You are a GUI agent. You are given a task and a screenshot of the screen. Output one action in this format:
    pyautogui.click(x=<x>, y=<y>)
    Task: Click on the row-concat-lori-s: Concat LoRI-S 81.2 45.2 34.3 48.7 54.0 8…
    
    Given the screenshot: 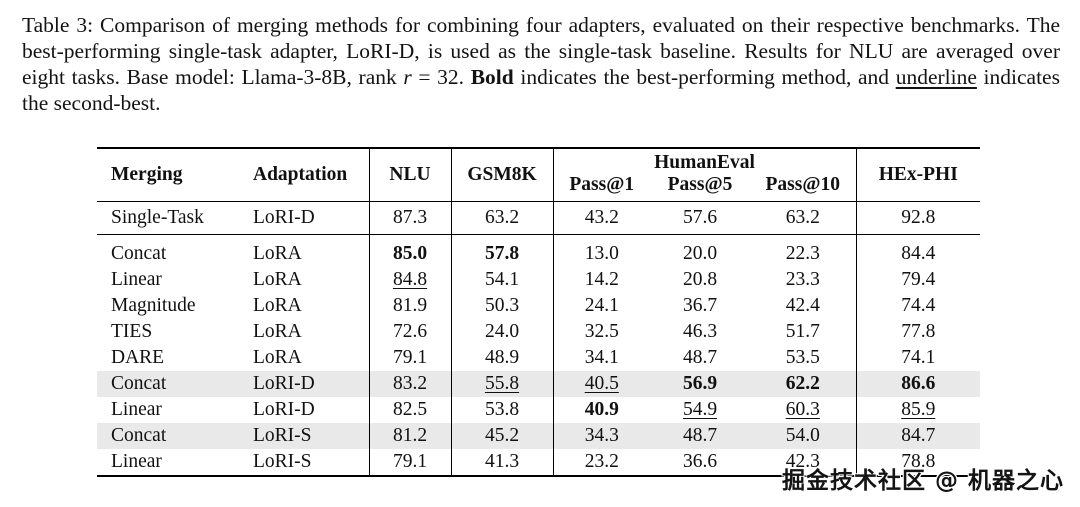 What is the action you would take?
    pyautogui.click(x=538, y=435)
    